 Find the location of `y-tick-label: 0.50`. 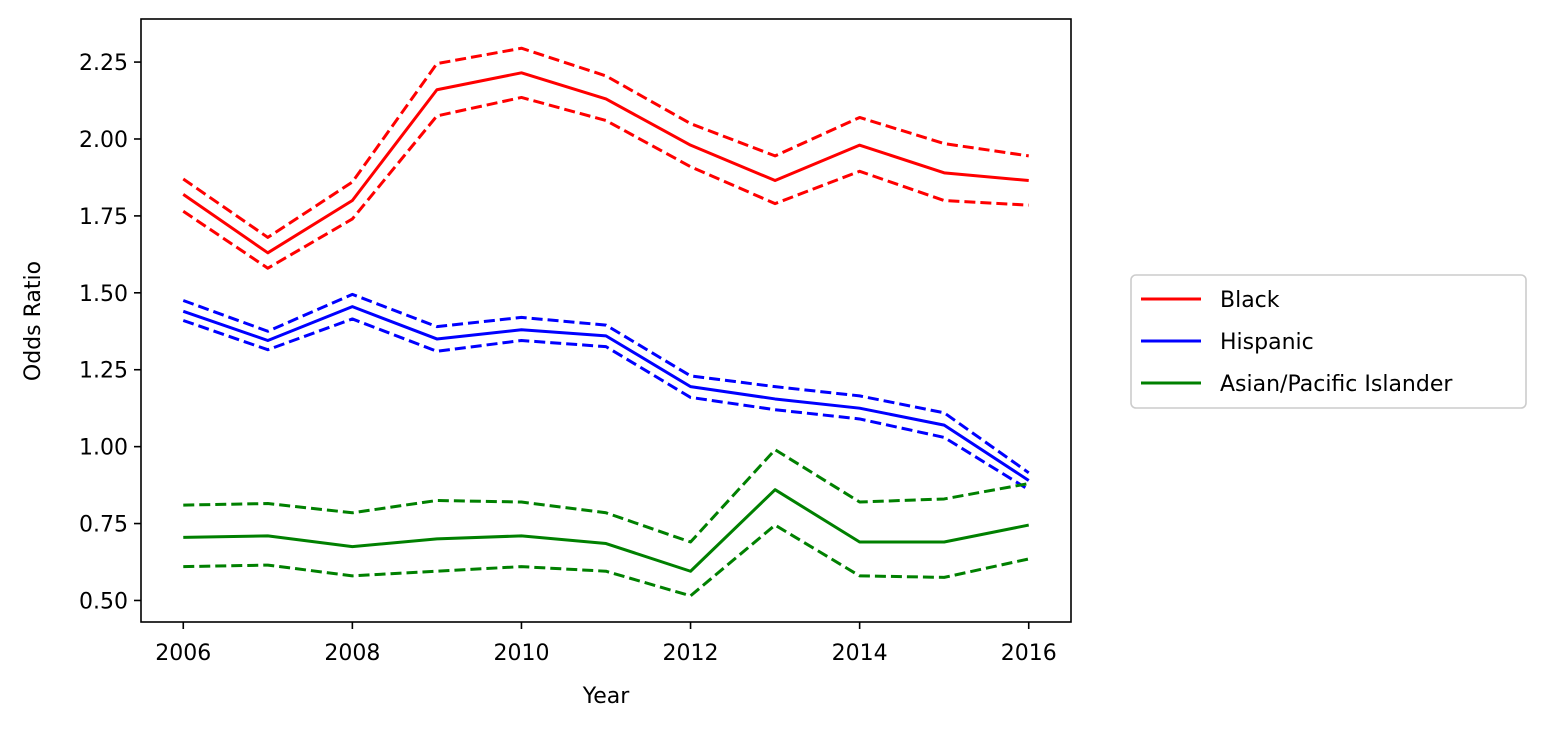

y-tick-label: 0.50 is located at coordinates (103, 601).